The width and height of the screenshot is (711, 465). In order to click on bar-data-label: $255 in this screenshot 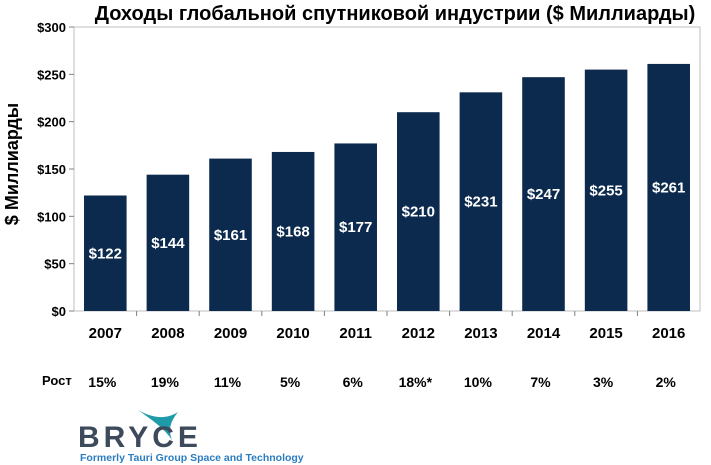, I will do `click(605, 190)`.